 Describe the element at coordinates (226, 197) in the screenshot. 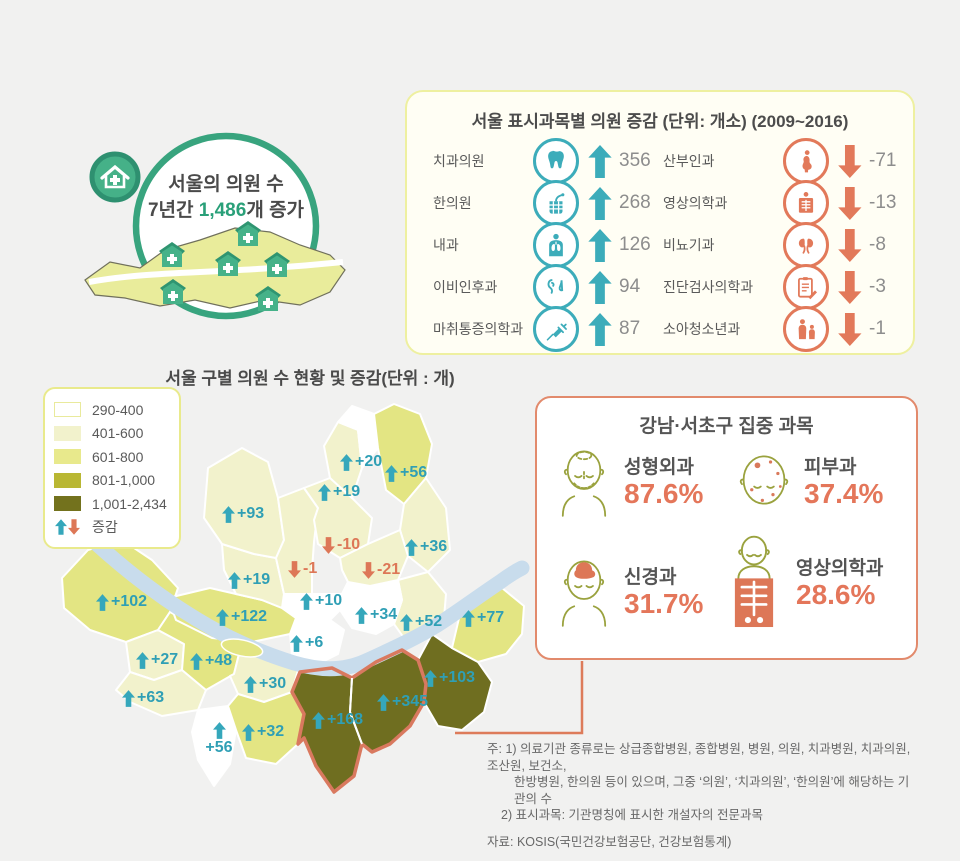

I see `summary-headline: 서울의 의원 수 7년간 1,486개 증가` at that location.